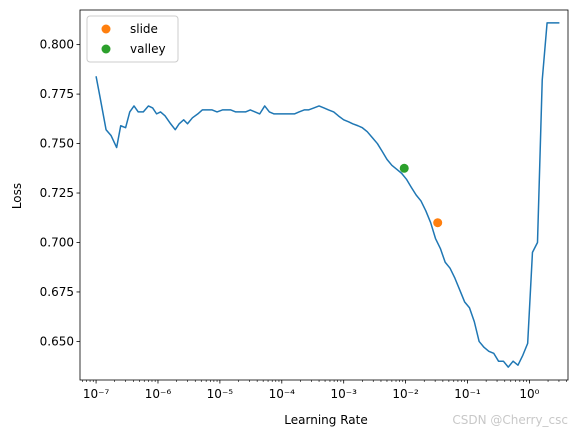 The height and width of the screenshot is (437, 584). Describe the element at coordinates (106, 49) in the screenshot. I see `legend-marker-valley` at that location.